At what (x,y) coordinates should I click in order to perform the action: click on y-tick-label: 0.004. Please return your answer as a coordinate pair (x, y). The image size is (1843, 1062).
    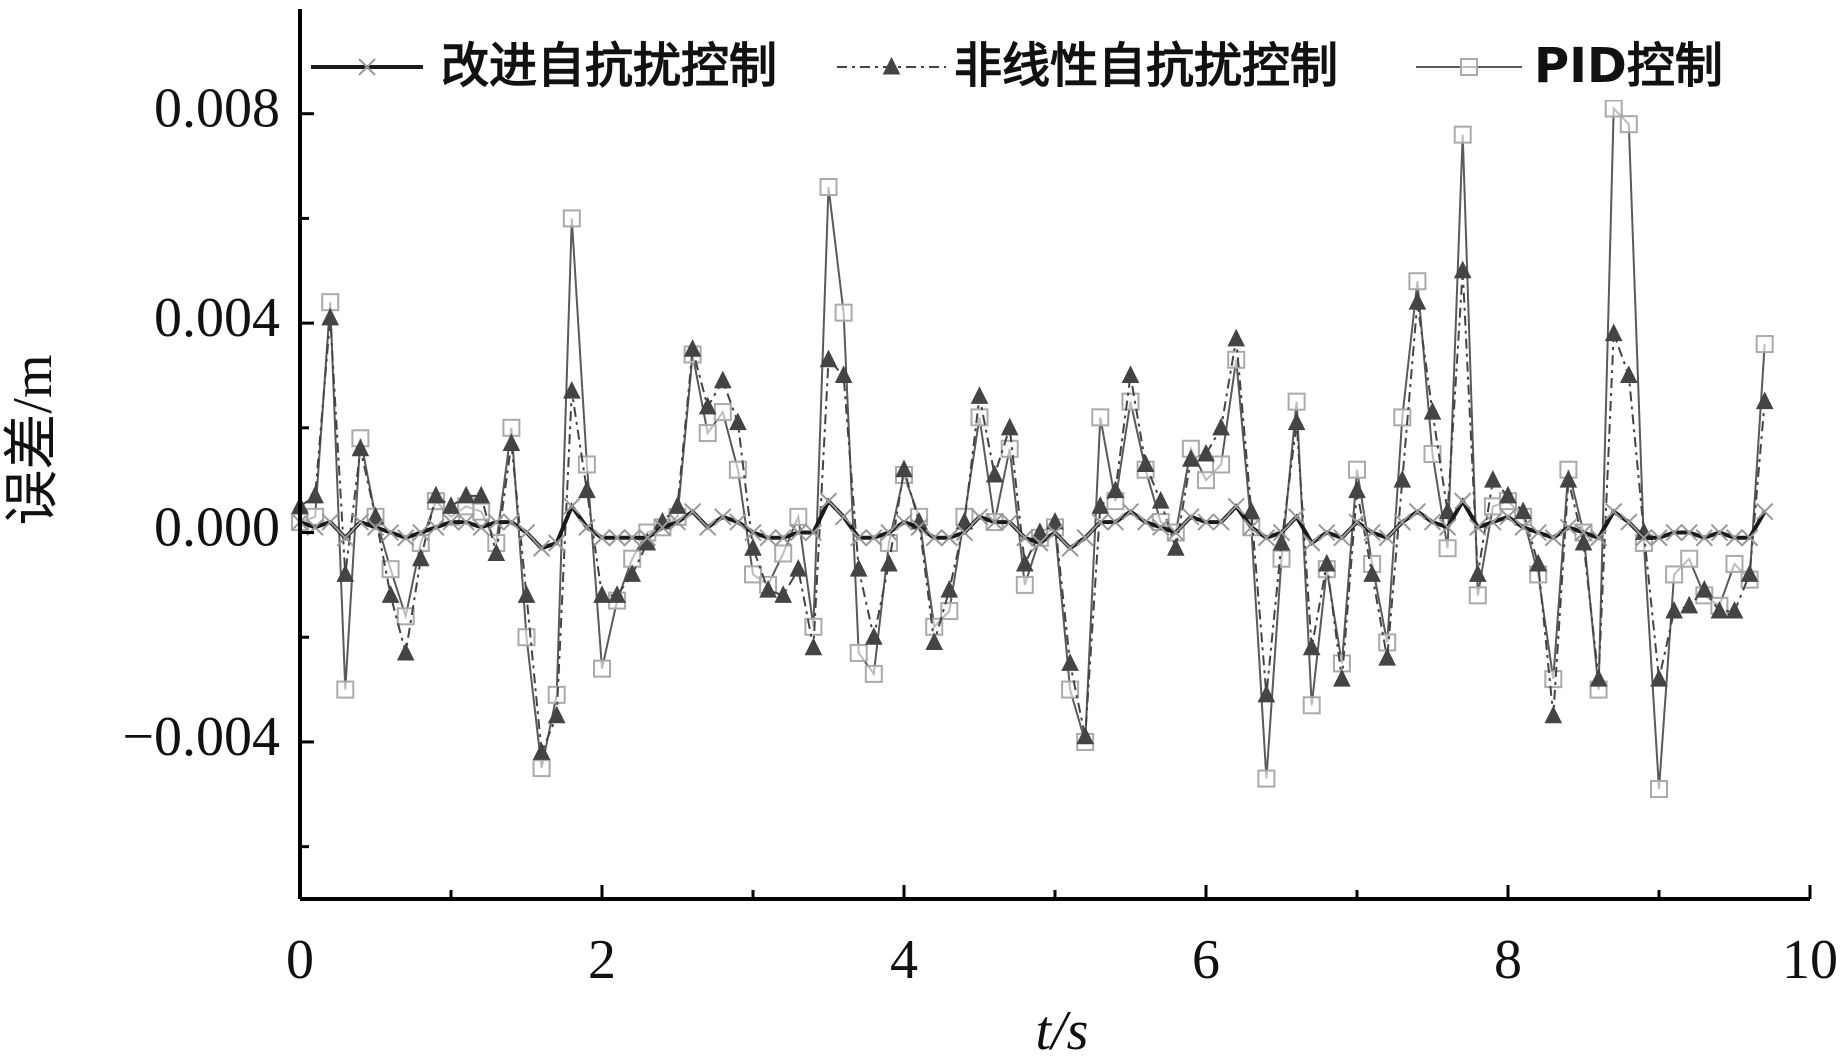
    Looking at the image, I should click on (217, 318).